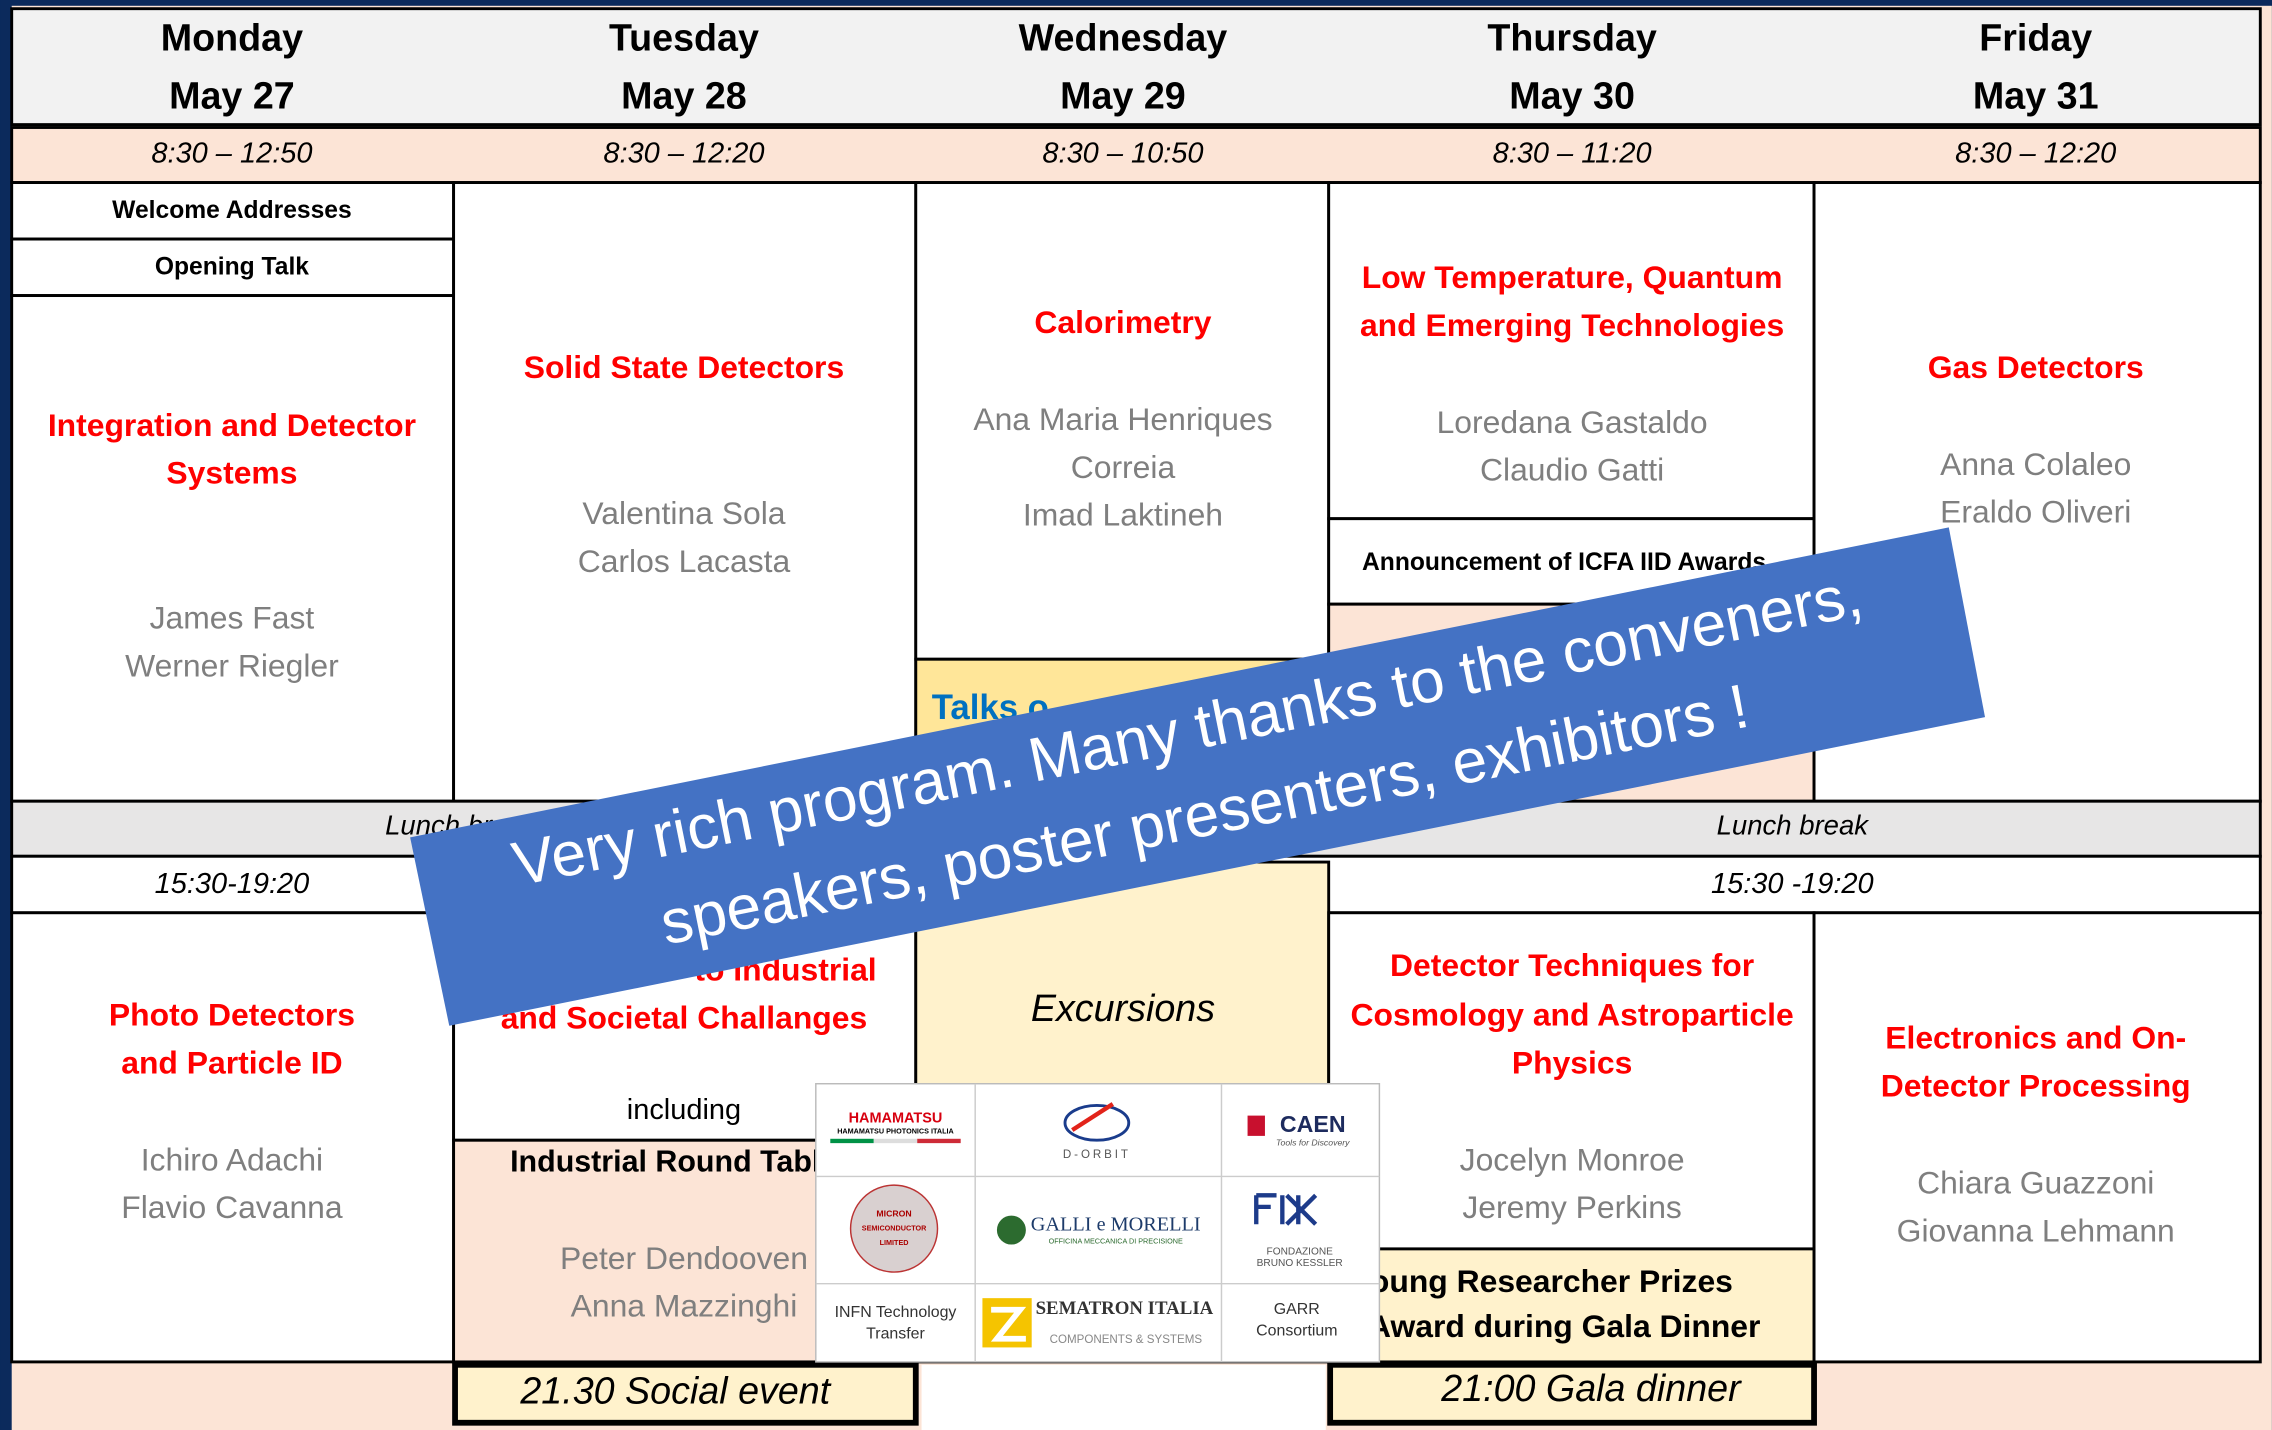 The image size is (2272, 1430). Describe the element at coordinates (232, 95) in the screenshot. I see `day-date: May 27` at that location.